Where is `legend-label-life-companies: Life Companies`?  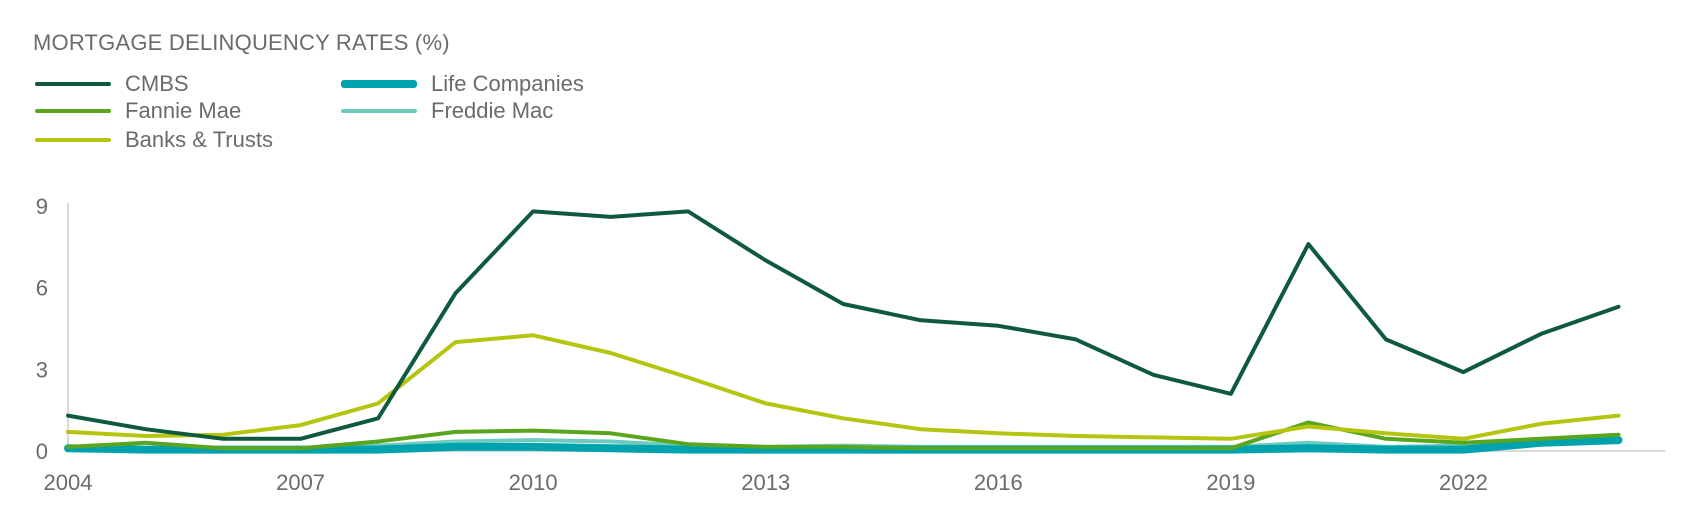
legend-label-life-companies: Life Companies is located at coordinates (507, 83).